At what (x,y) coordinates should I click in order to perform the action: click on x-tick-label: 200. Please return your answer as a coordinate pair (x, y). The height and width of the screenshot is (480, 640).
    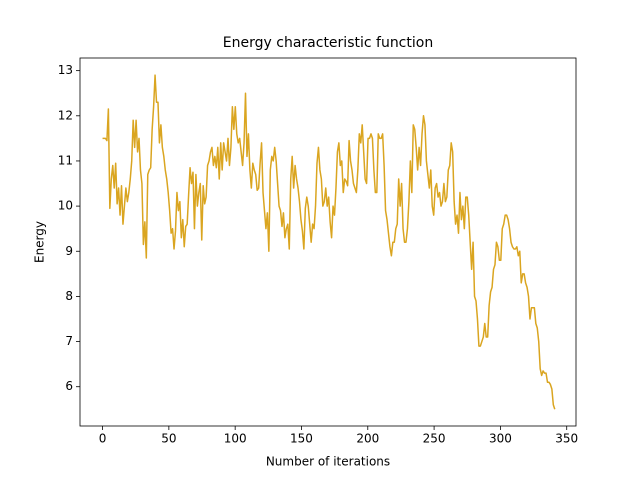
    Looking at the image, I should click on (367, 439).